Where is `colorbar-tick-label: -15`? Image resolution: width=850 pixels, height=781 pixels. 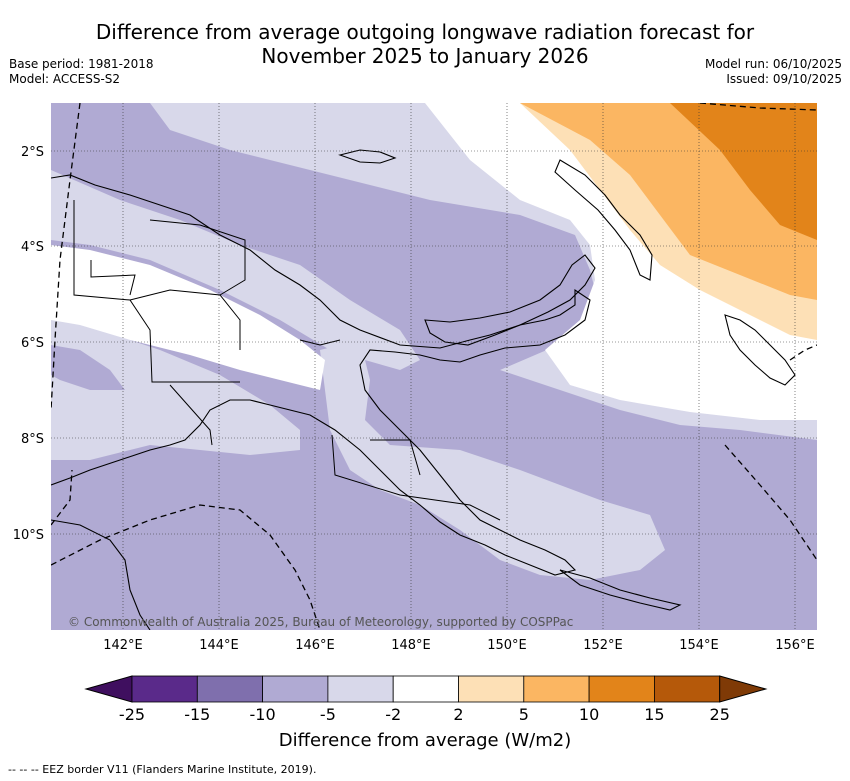 colorbar-tick-label: -15 is located at coordinates (197, 714).